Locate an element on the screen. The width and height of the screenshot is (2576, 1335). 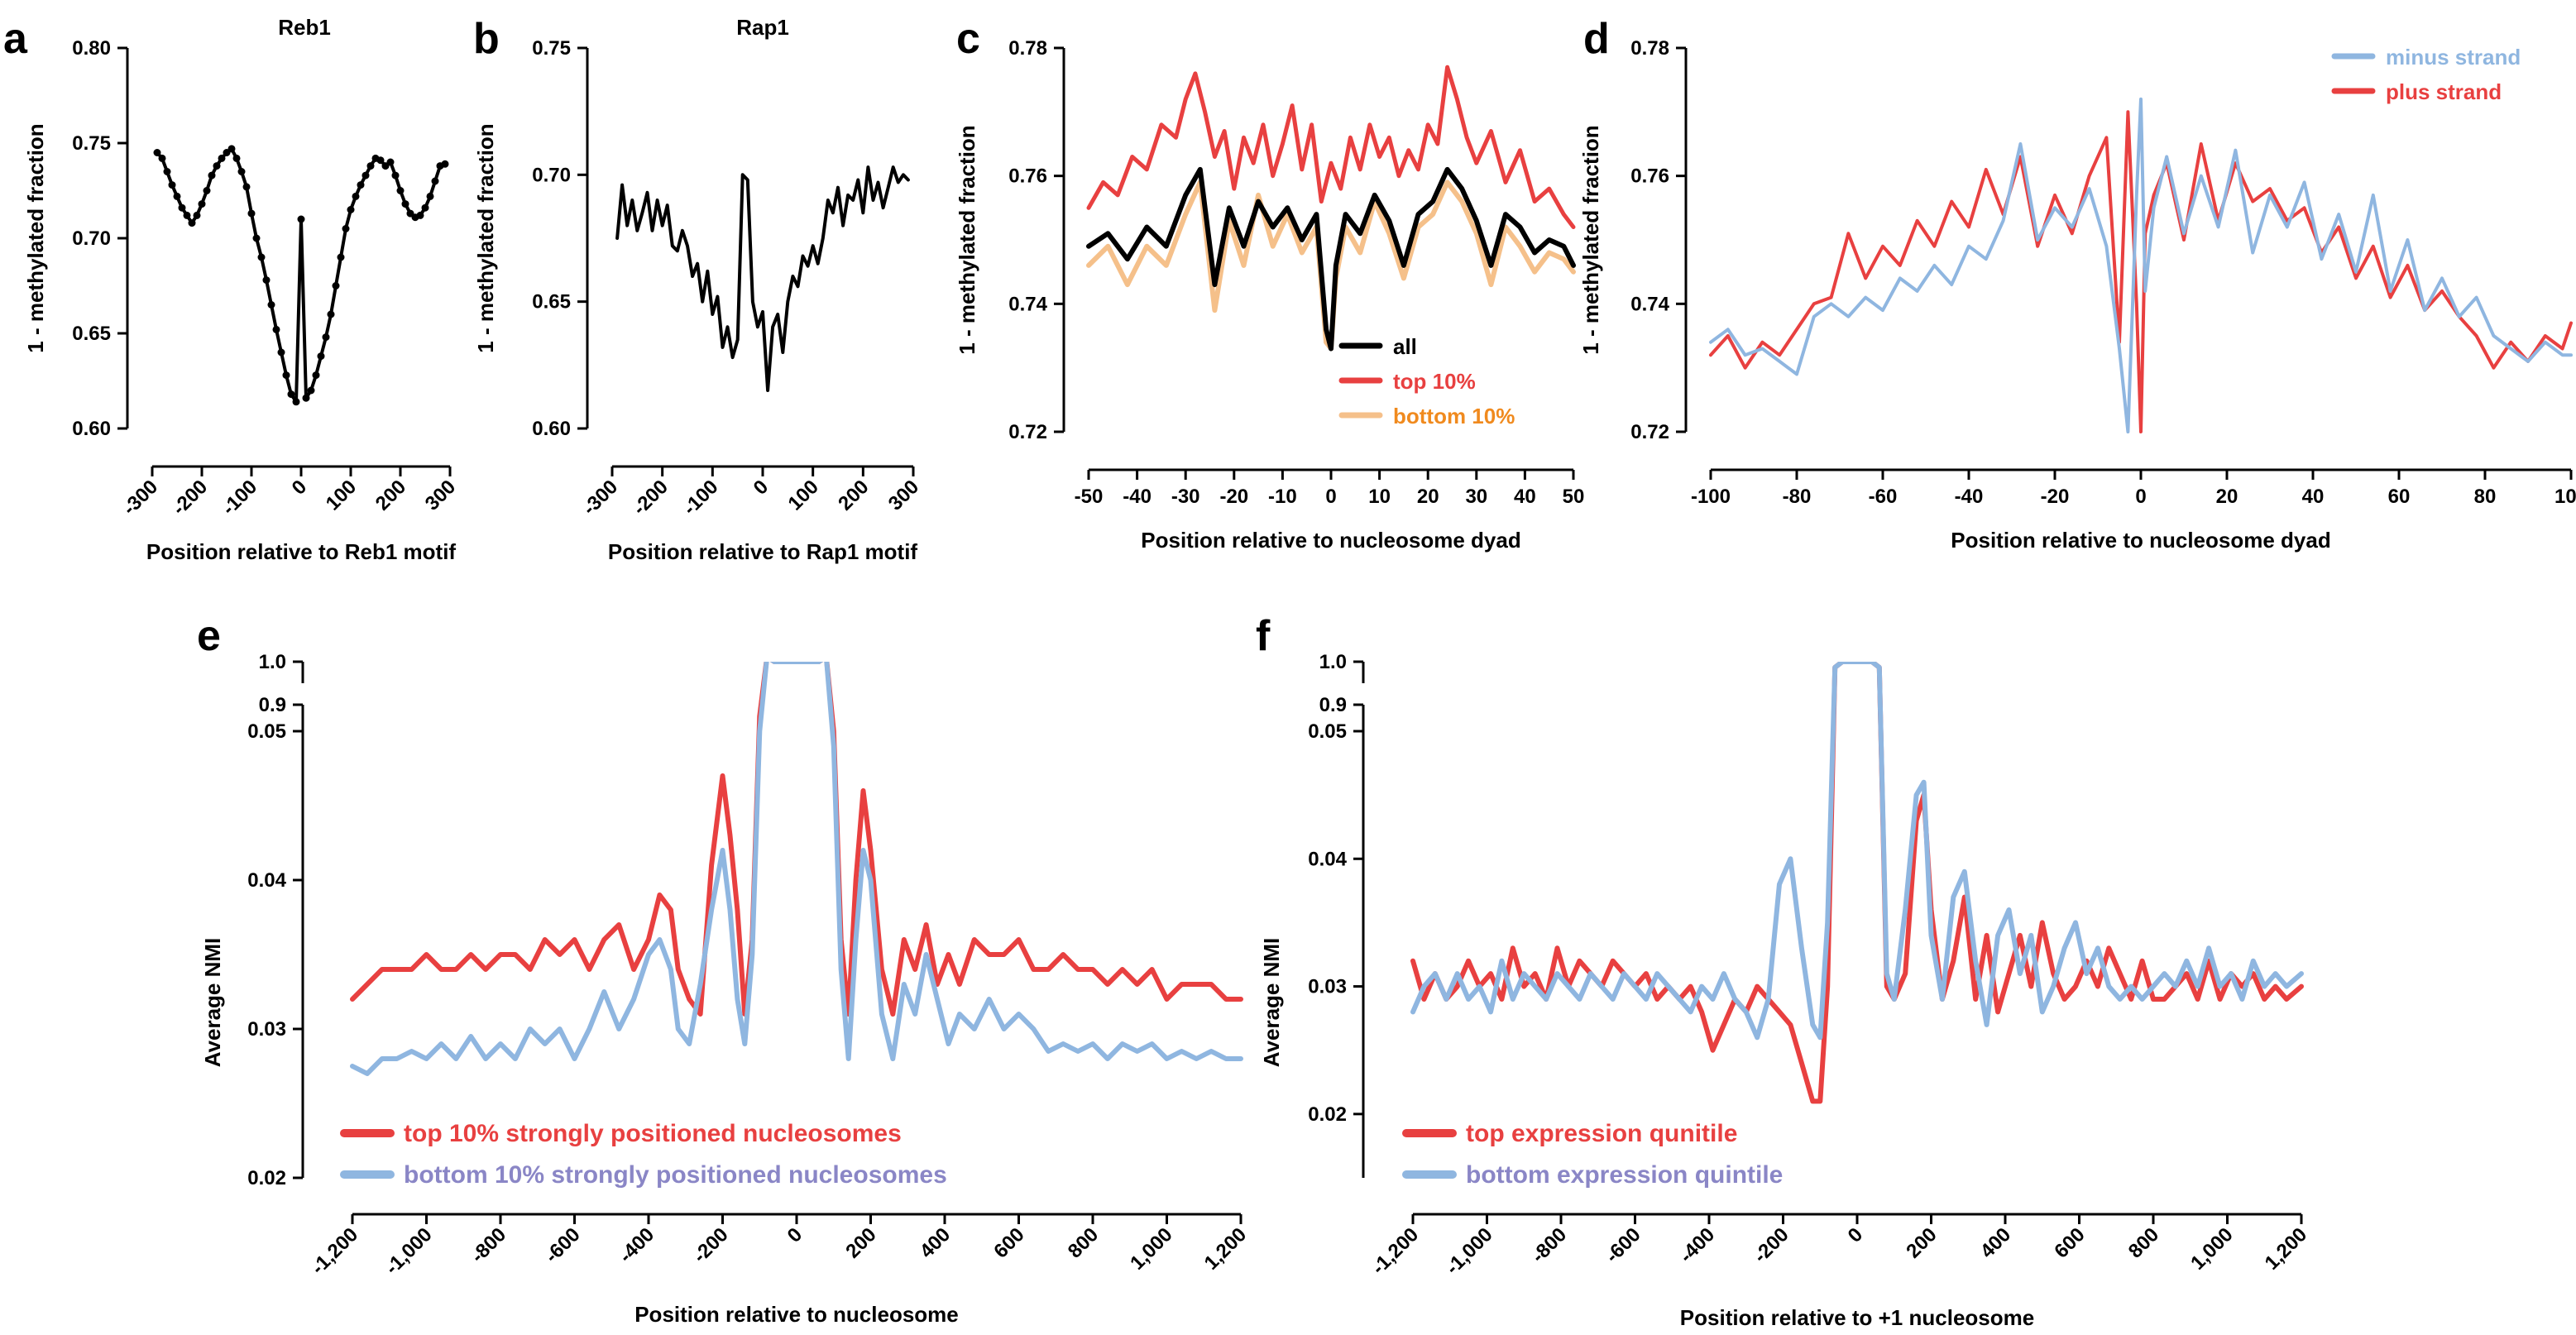
x-axis-label-d: Position relative to nucleosome dyad is located at coordinates (2141, 541).